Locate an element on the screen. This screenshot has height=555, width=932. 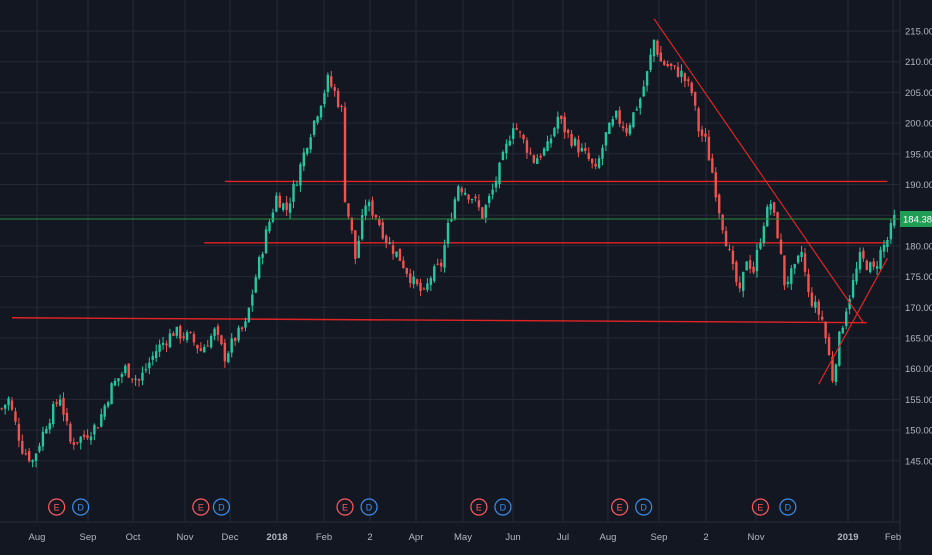
price-tick-label: 160.00 is located at coordinates (918, 369).